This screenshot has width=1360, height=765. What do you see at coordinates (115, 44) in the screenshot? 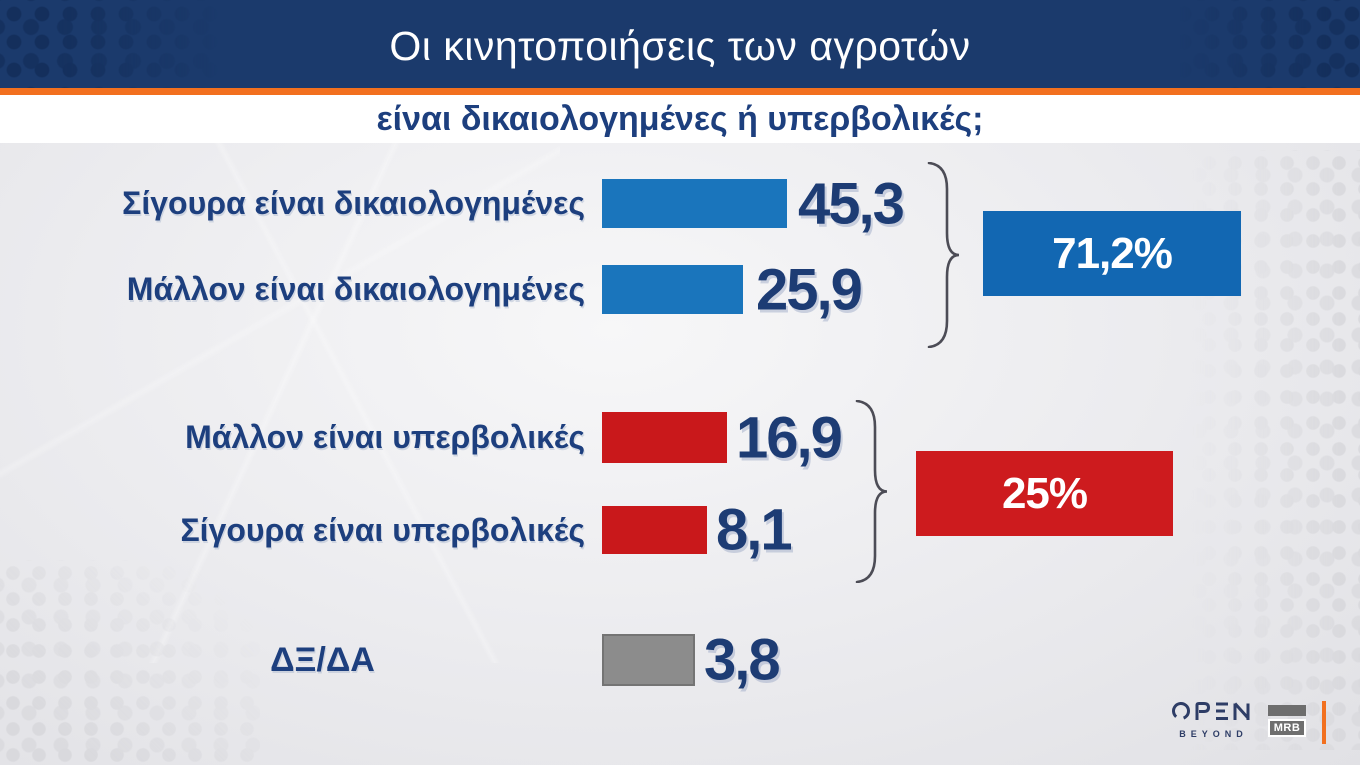
I see `header-dot-pattern-left` at bounding box center [115, 44].